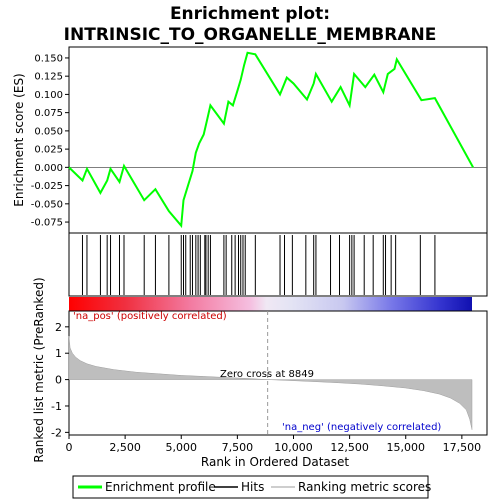  What do you see at coordinates (250, 14) in the screenshot?
I see `chart-title-line1: Enrichment plot:` at bounding box center [250, 14].